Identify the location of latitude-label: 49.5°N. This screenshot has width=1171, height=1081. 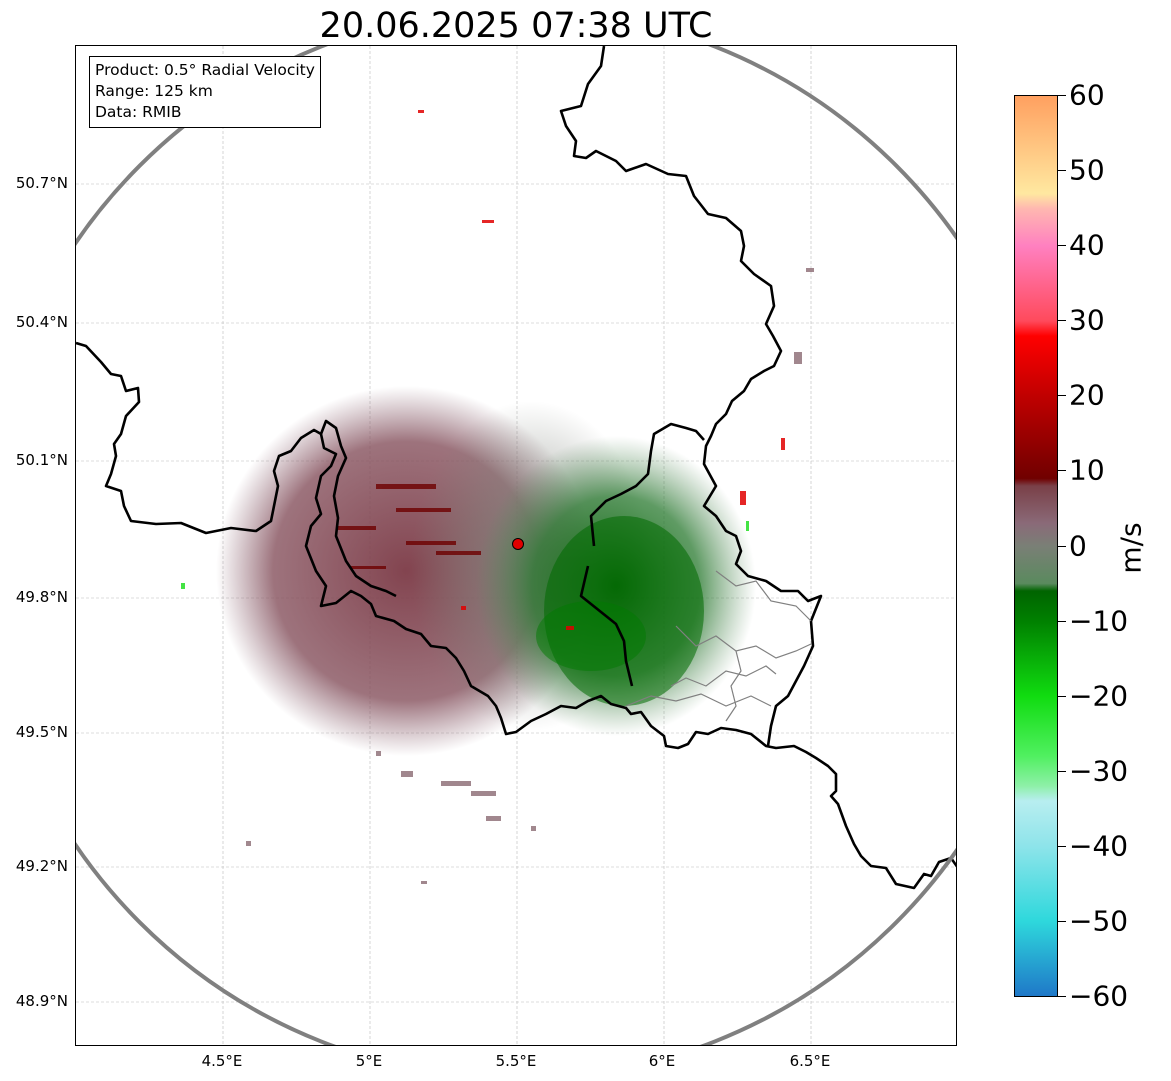
(41, 732).